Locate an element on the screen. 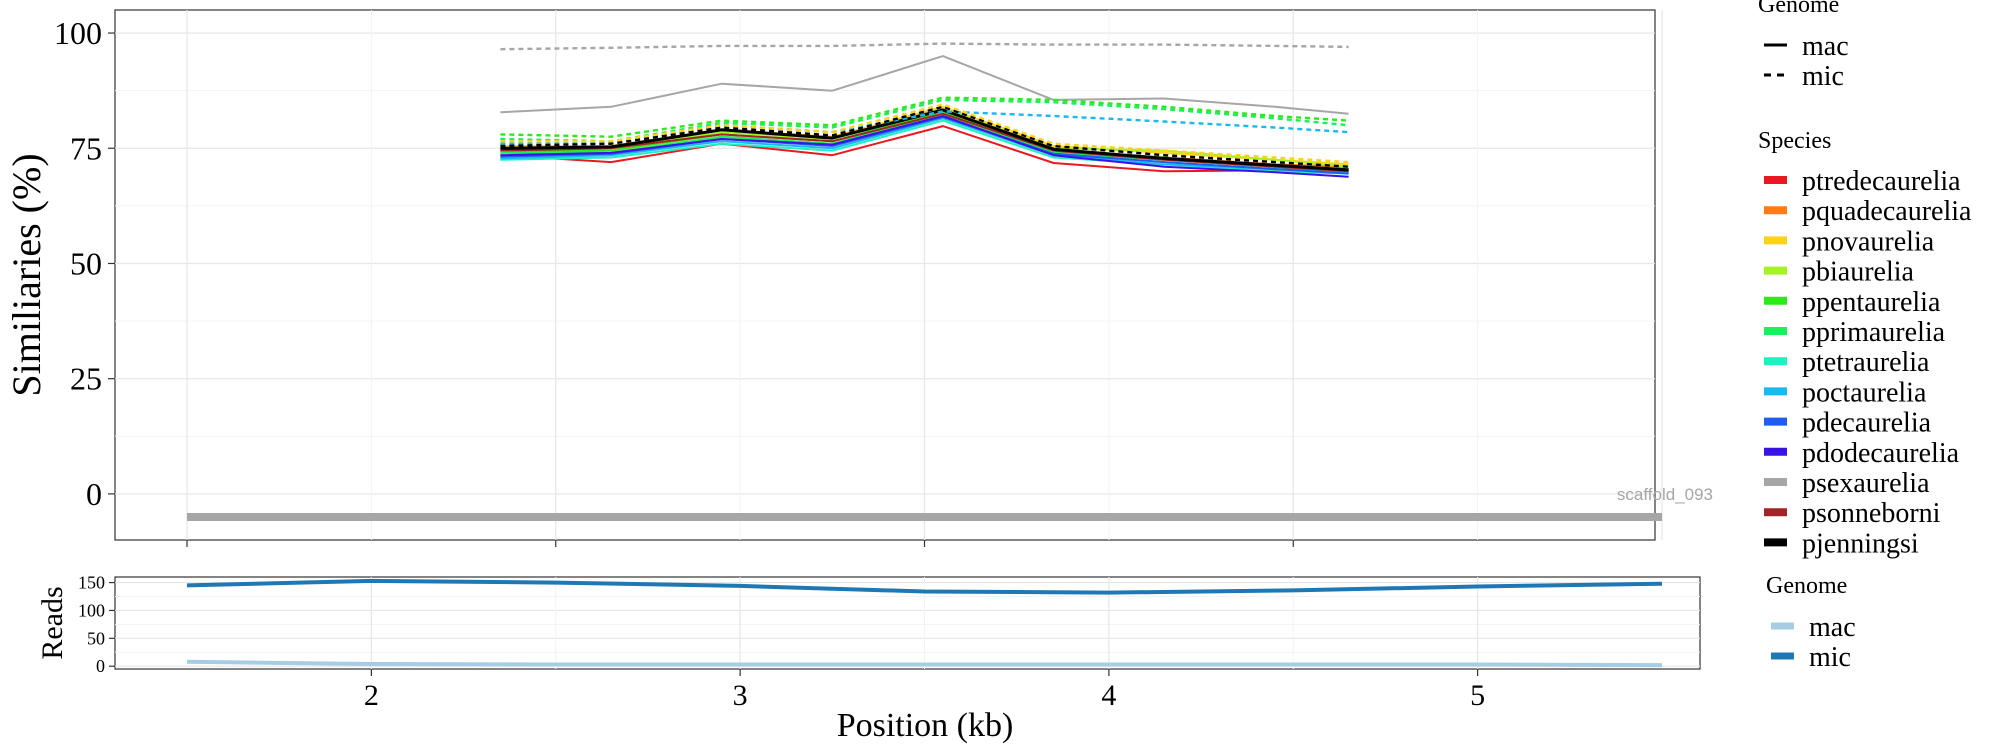 The image size is (2000, 750). legend-label-mac: mac is located at coordinates (1825, 46).